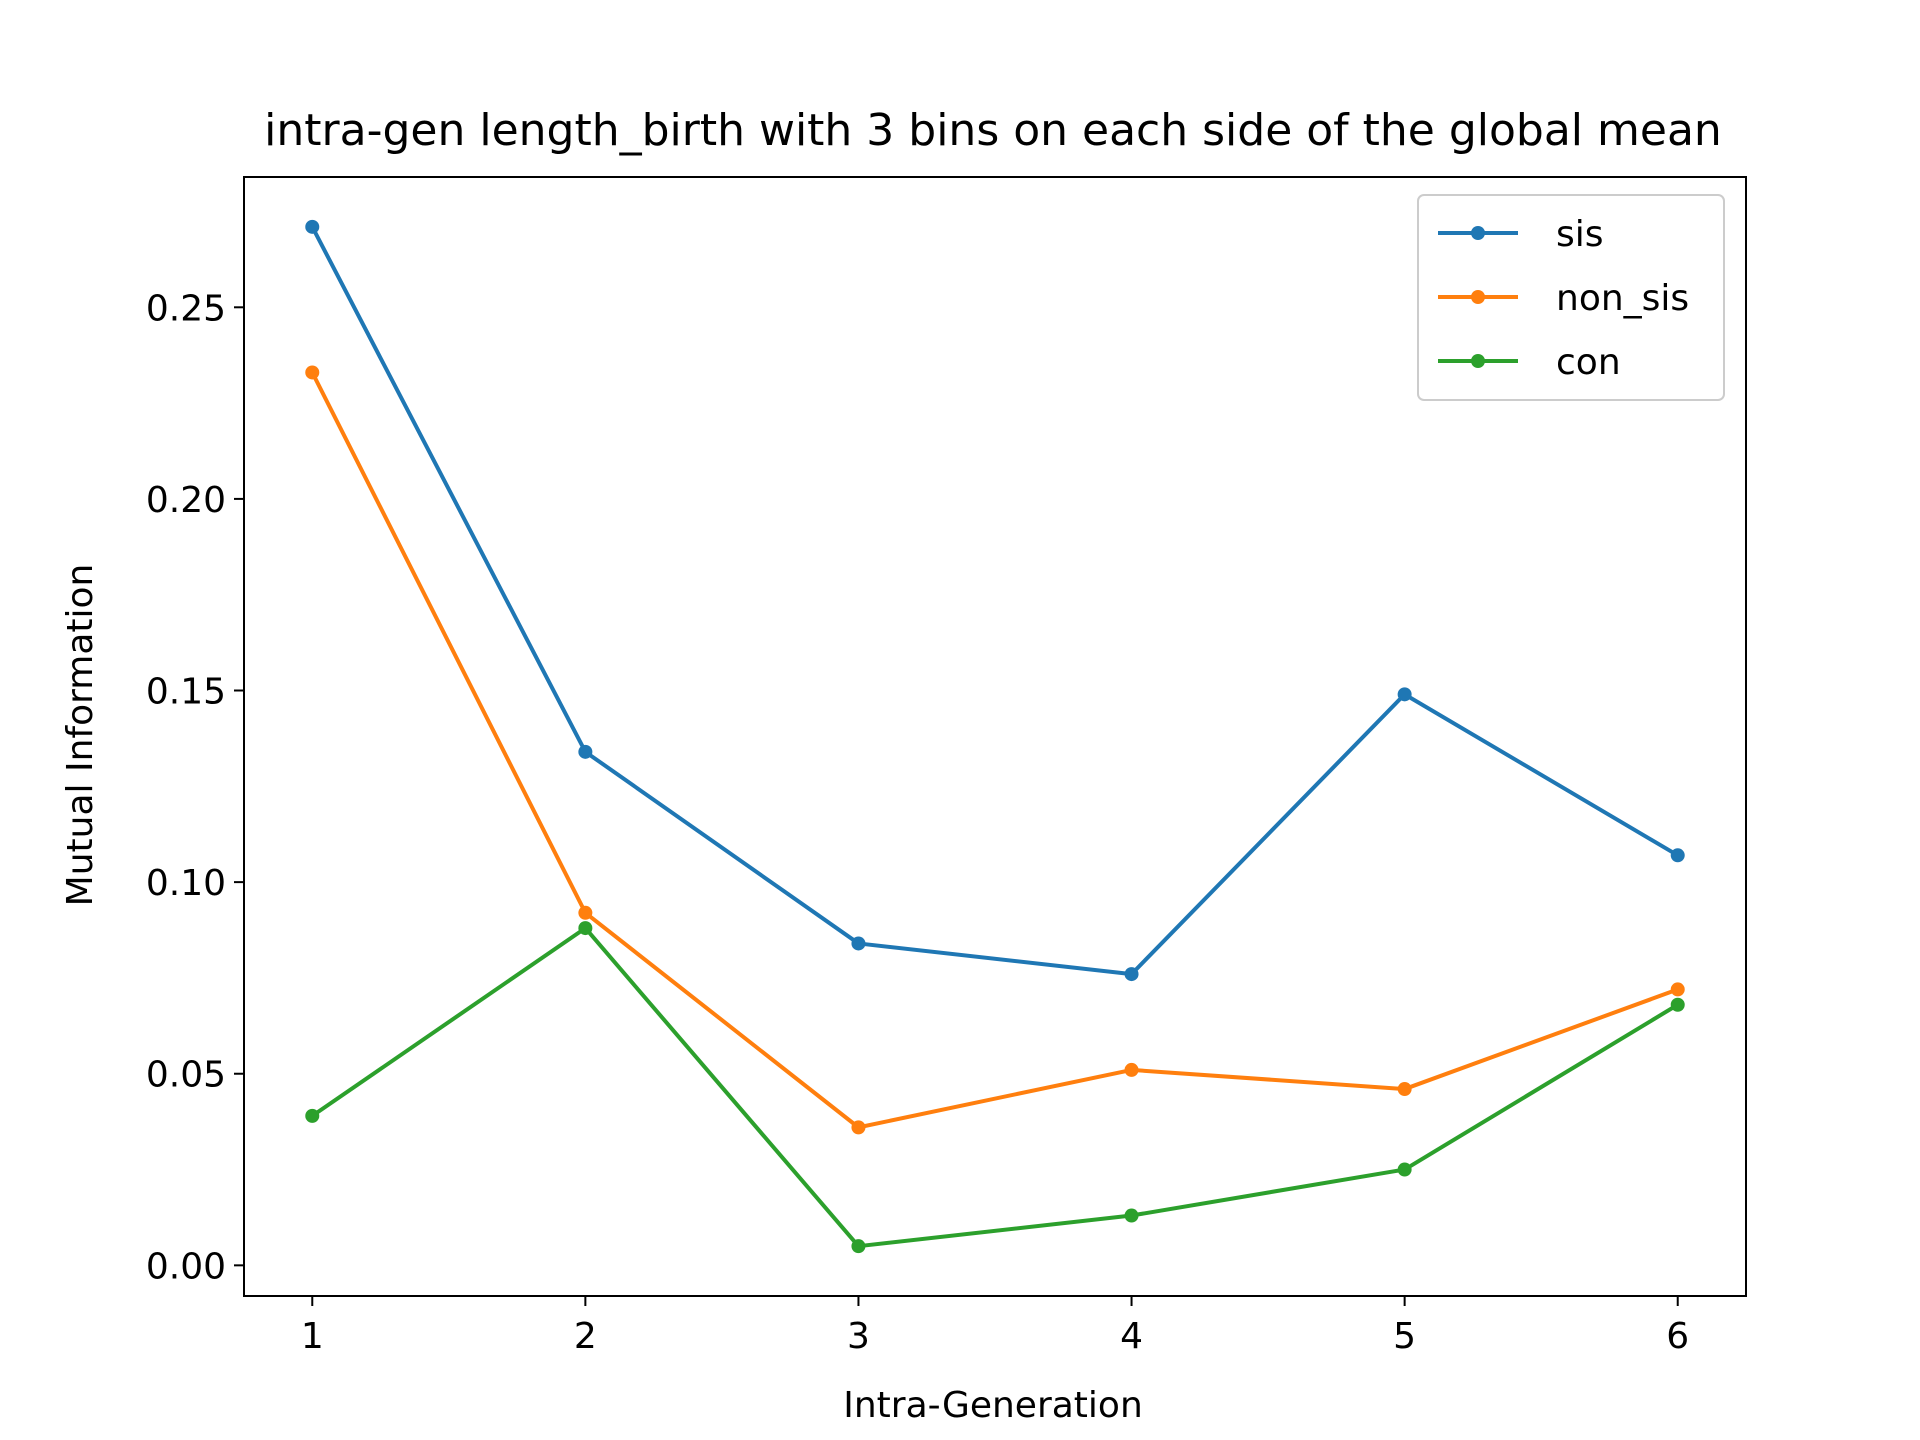  Describe the element at coordinates (1622, 298) in the screenshot. I see `legend-label-non_sis: non_sis` at that location.